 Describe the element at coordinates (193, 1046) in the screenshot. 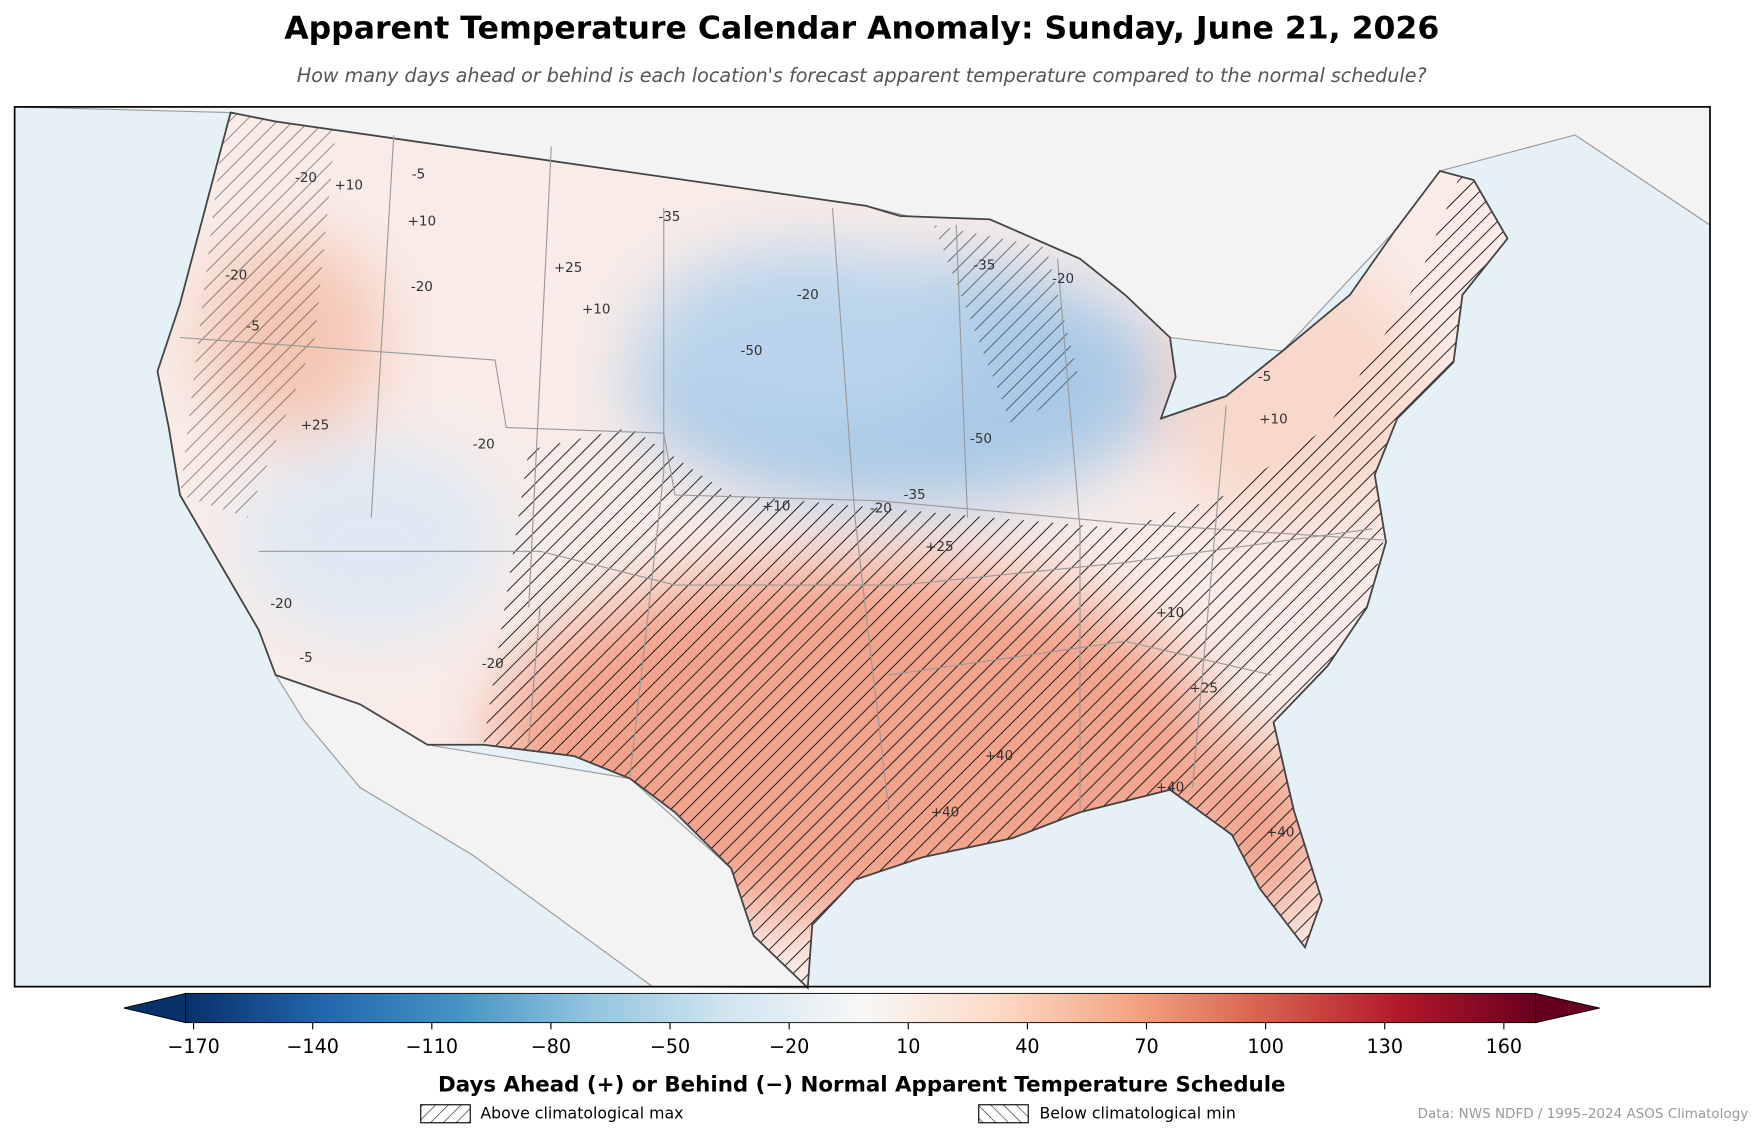

I see `colorbar-tick-label: −170` at that location.